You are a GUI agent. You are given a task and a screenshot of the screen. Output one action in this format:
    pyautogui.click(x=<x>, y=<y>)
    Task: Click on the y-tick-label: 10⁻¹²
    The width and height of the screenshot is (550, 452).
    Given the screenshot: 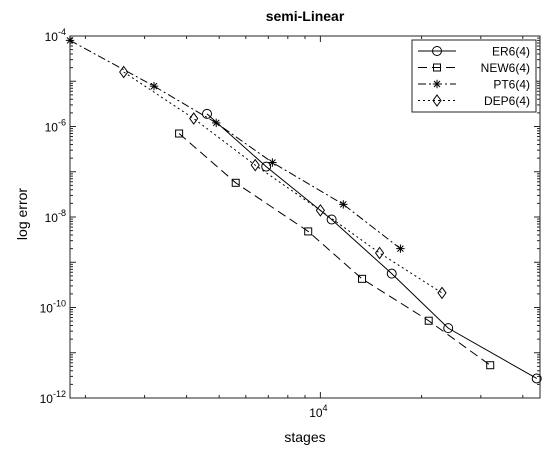 What is the action you would take?
    pyautogui.click(x=53, y=397)
    